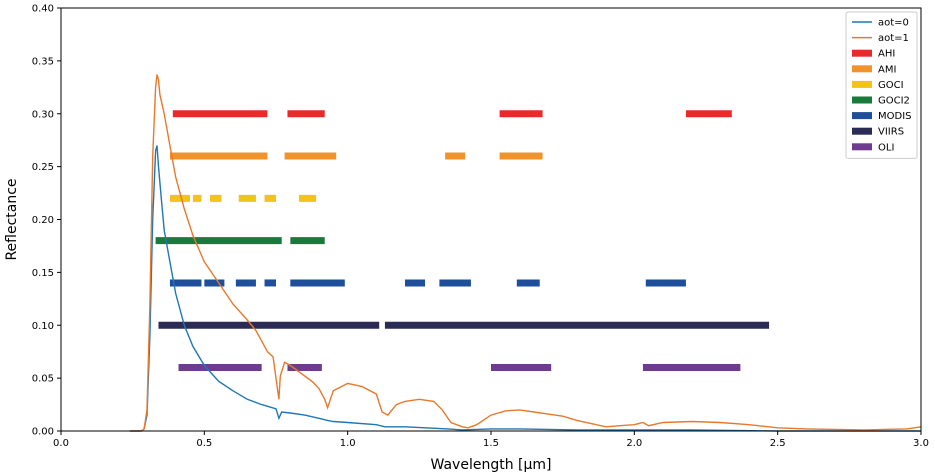 This screenshot has width=935, height=476. I want to click on x-tick-label-5: 2.5, so click(778, 443).